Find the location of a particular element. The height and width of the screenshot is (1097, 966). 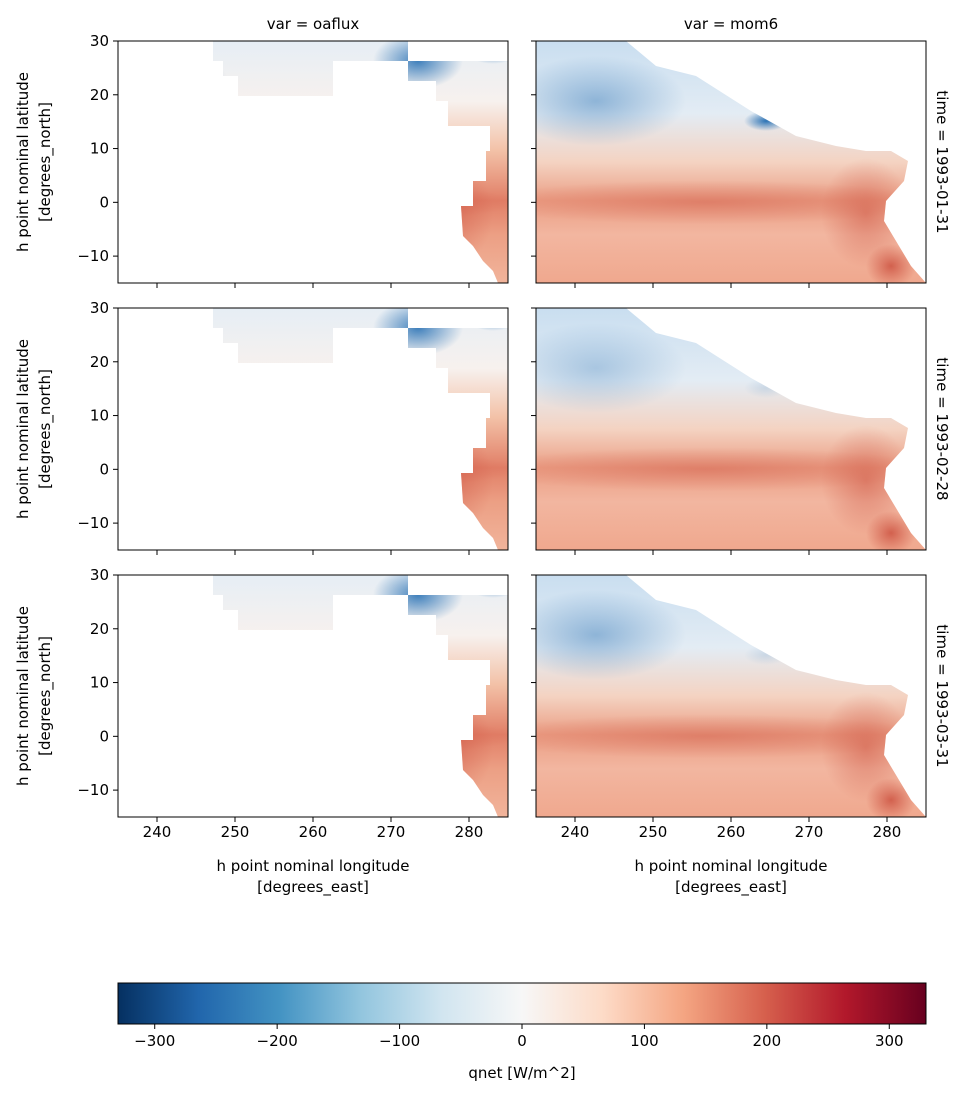

row-title-2: time = 1993-02-28 is located at coordinates (942, 428).